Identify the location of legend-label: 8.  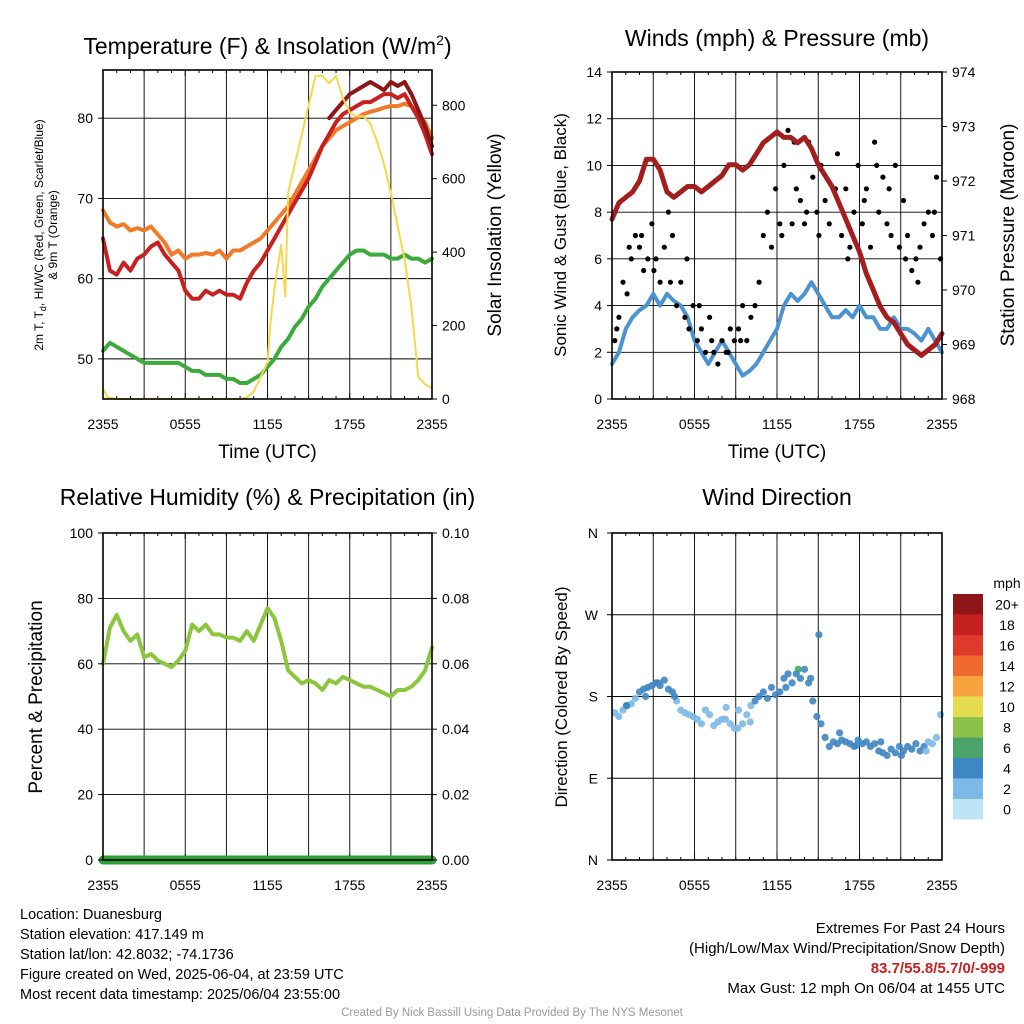
(1007, 727).